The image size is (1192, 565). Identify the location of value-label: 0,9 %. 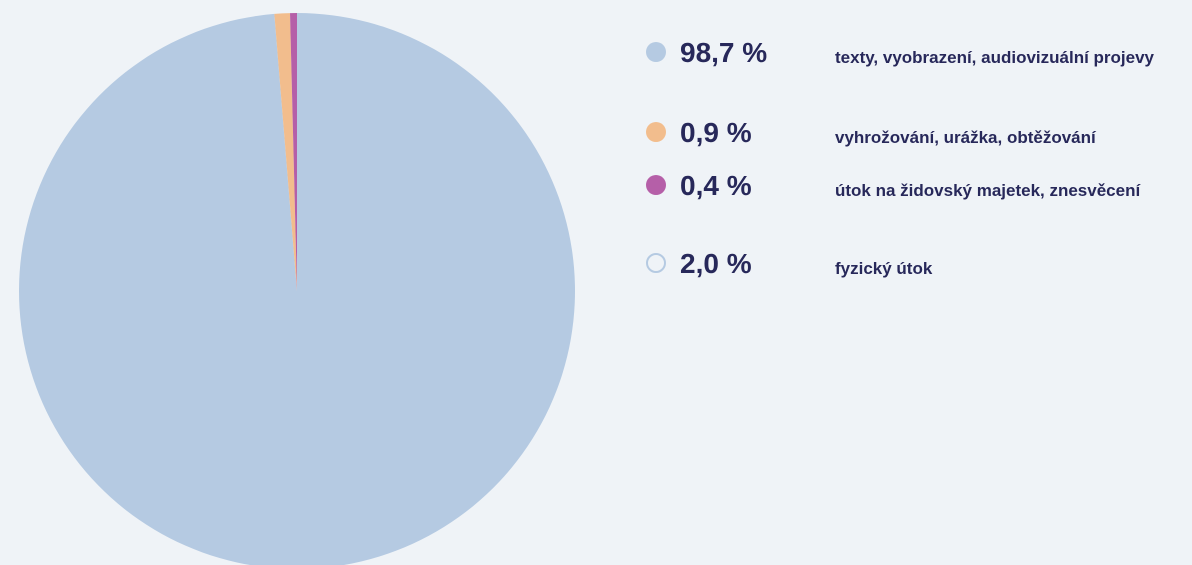
(716, 132).